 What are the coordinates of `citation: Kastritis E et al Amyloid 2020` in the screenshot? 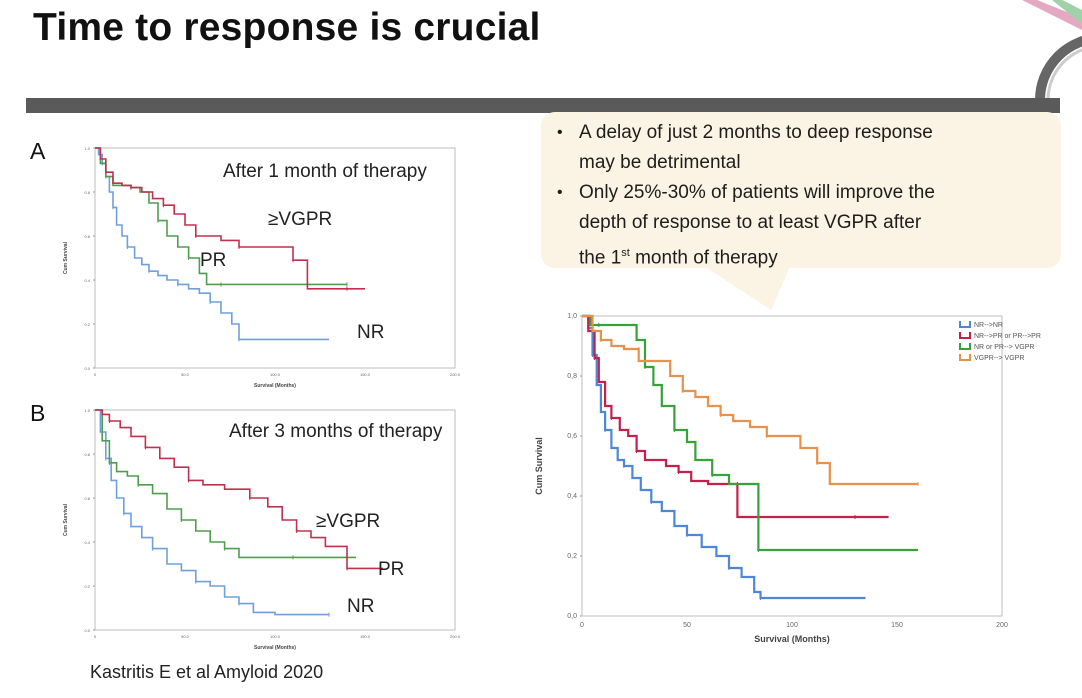 It's located at (207, 672).